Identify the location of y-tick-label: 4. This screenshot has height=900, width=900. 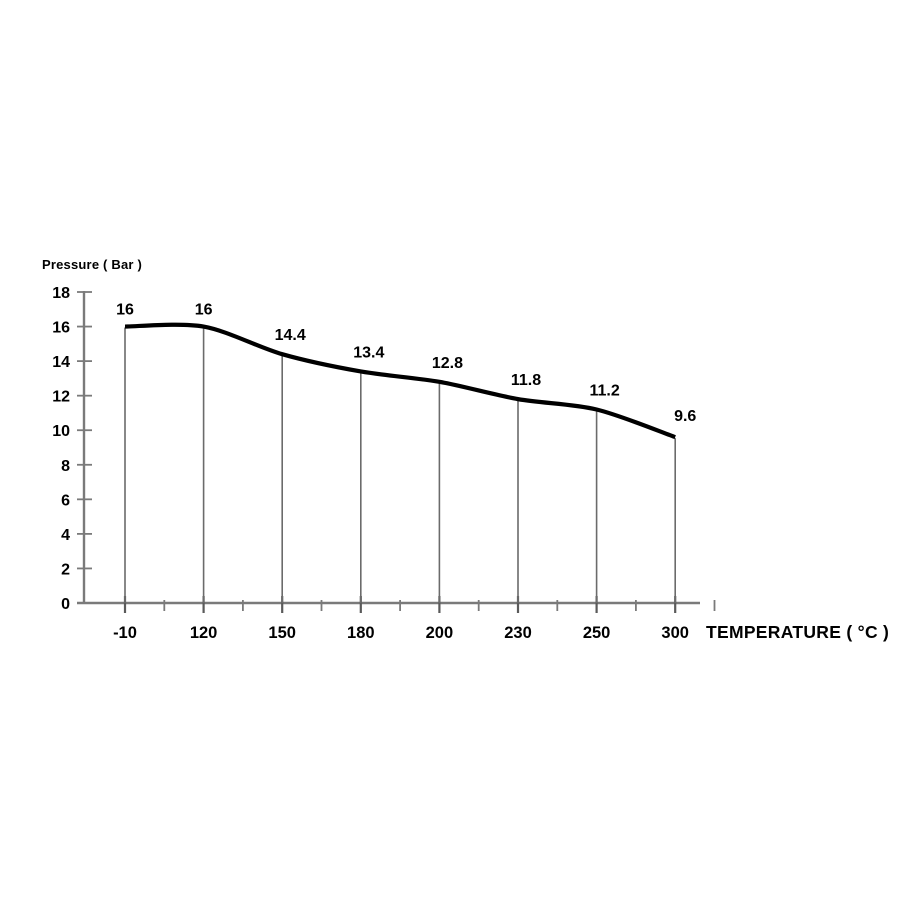
(65, 535).